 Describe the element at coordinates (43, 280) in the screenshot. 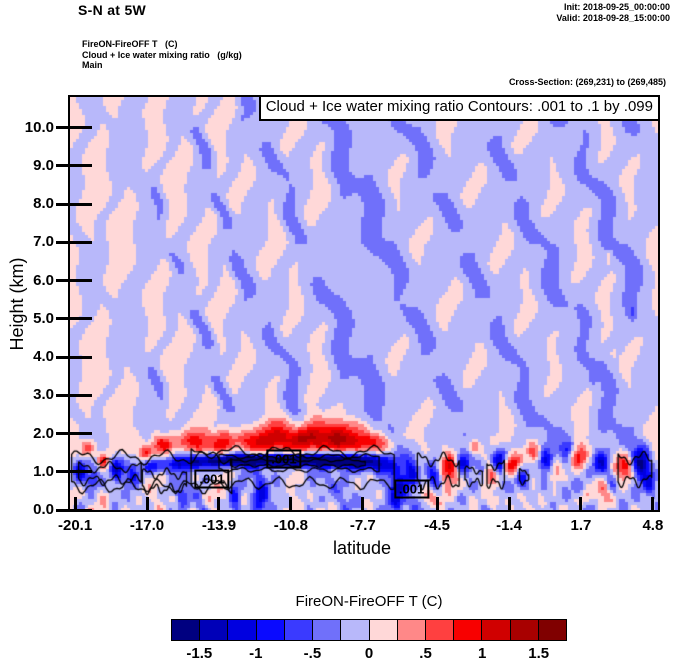

I see `y-axis-tick-label: 6.0` at that location.